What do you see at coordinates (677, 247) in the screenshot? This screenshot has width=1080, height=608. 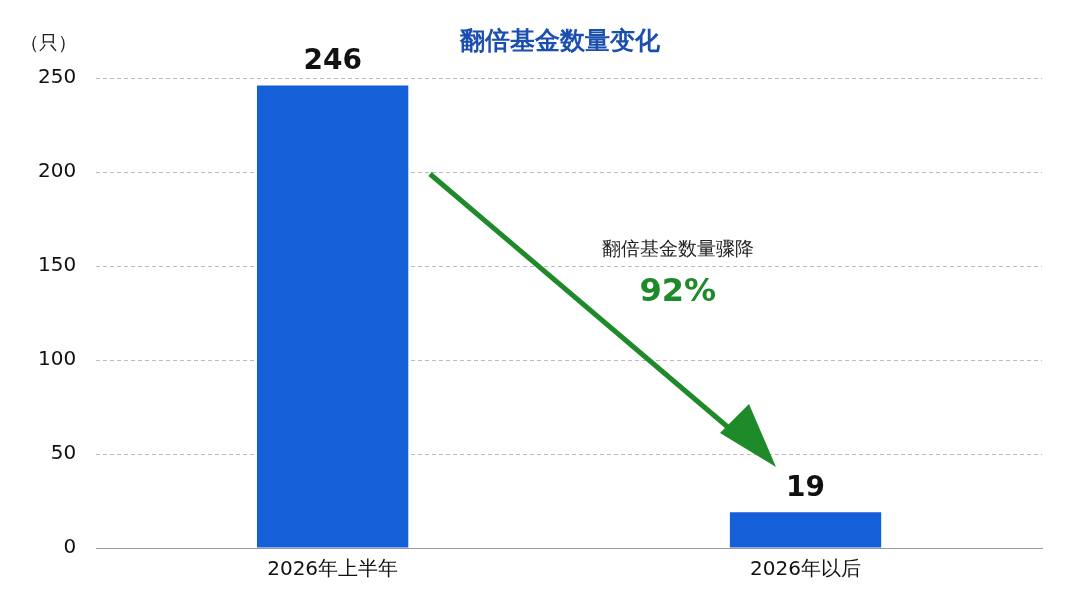 I see `annotation: 翻倍基金数量骤降` at bounding box center [677, 247].